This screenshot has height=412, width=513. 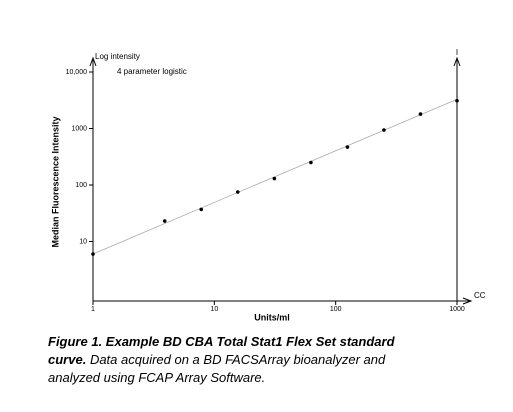 What do you see at coordinates (79, 128) in the screenshot?
I see `y-tick-label: 1000` at bounding box center [79, 128].